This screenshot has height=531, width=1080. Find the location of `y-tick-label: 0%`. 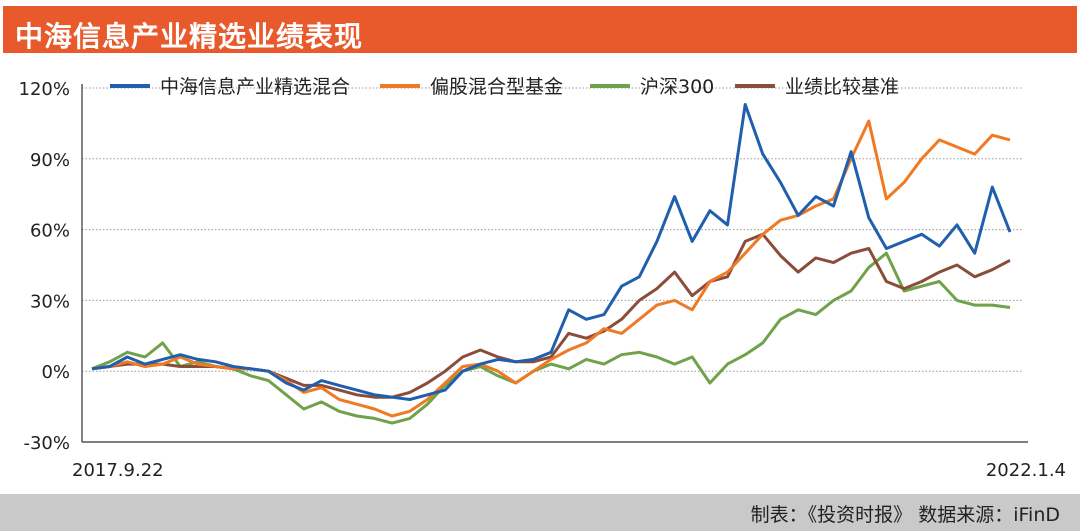

y-tick-label: 0% is located at coordinates (55, 372).